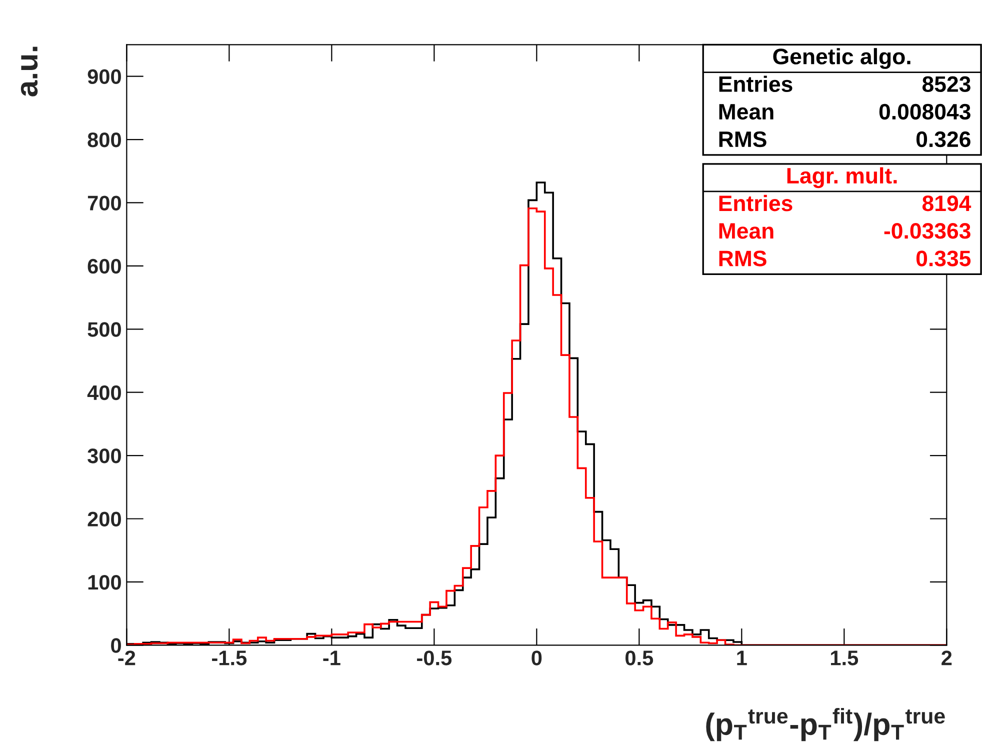  I want to click on text: Lagr. mult., so click(842, 177).